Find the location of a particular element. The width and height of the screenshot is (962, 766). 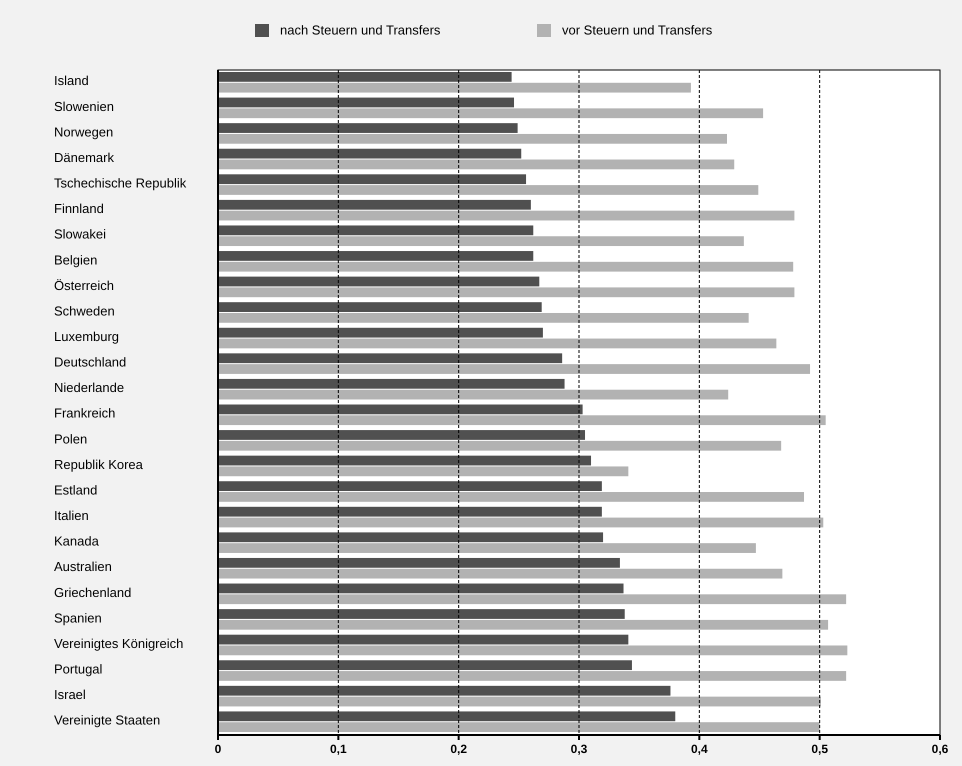

y-tick-label: Luxemburg is located at coordinates (87, 336).